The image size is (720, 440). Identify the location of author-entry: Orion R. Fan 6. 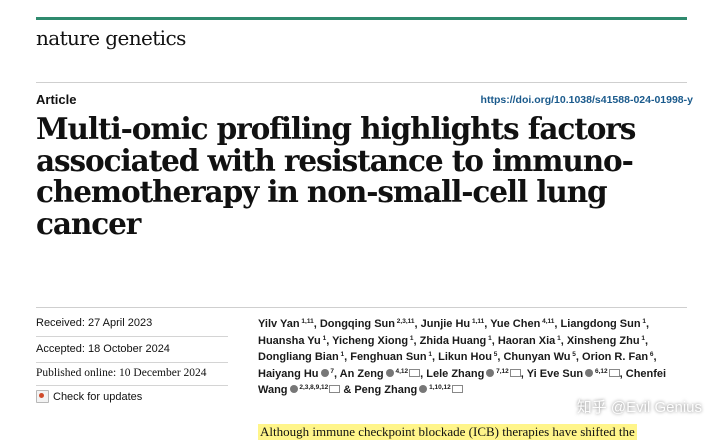
(617, 357).